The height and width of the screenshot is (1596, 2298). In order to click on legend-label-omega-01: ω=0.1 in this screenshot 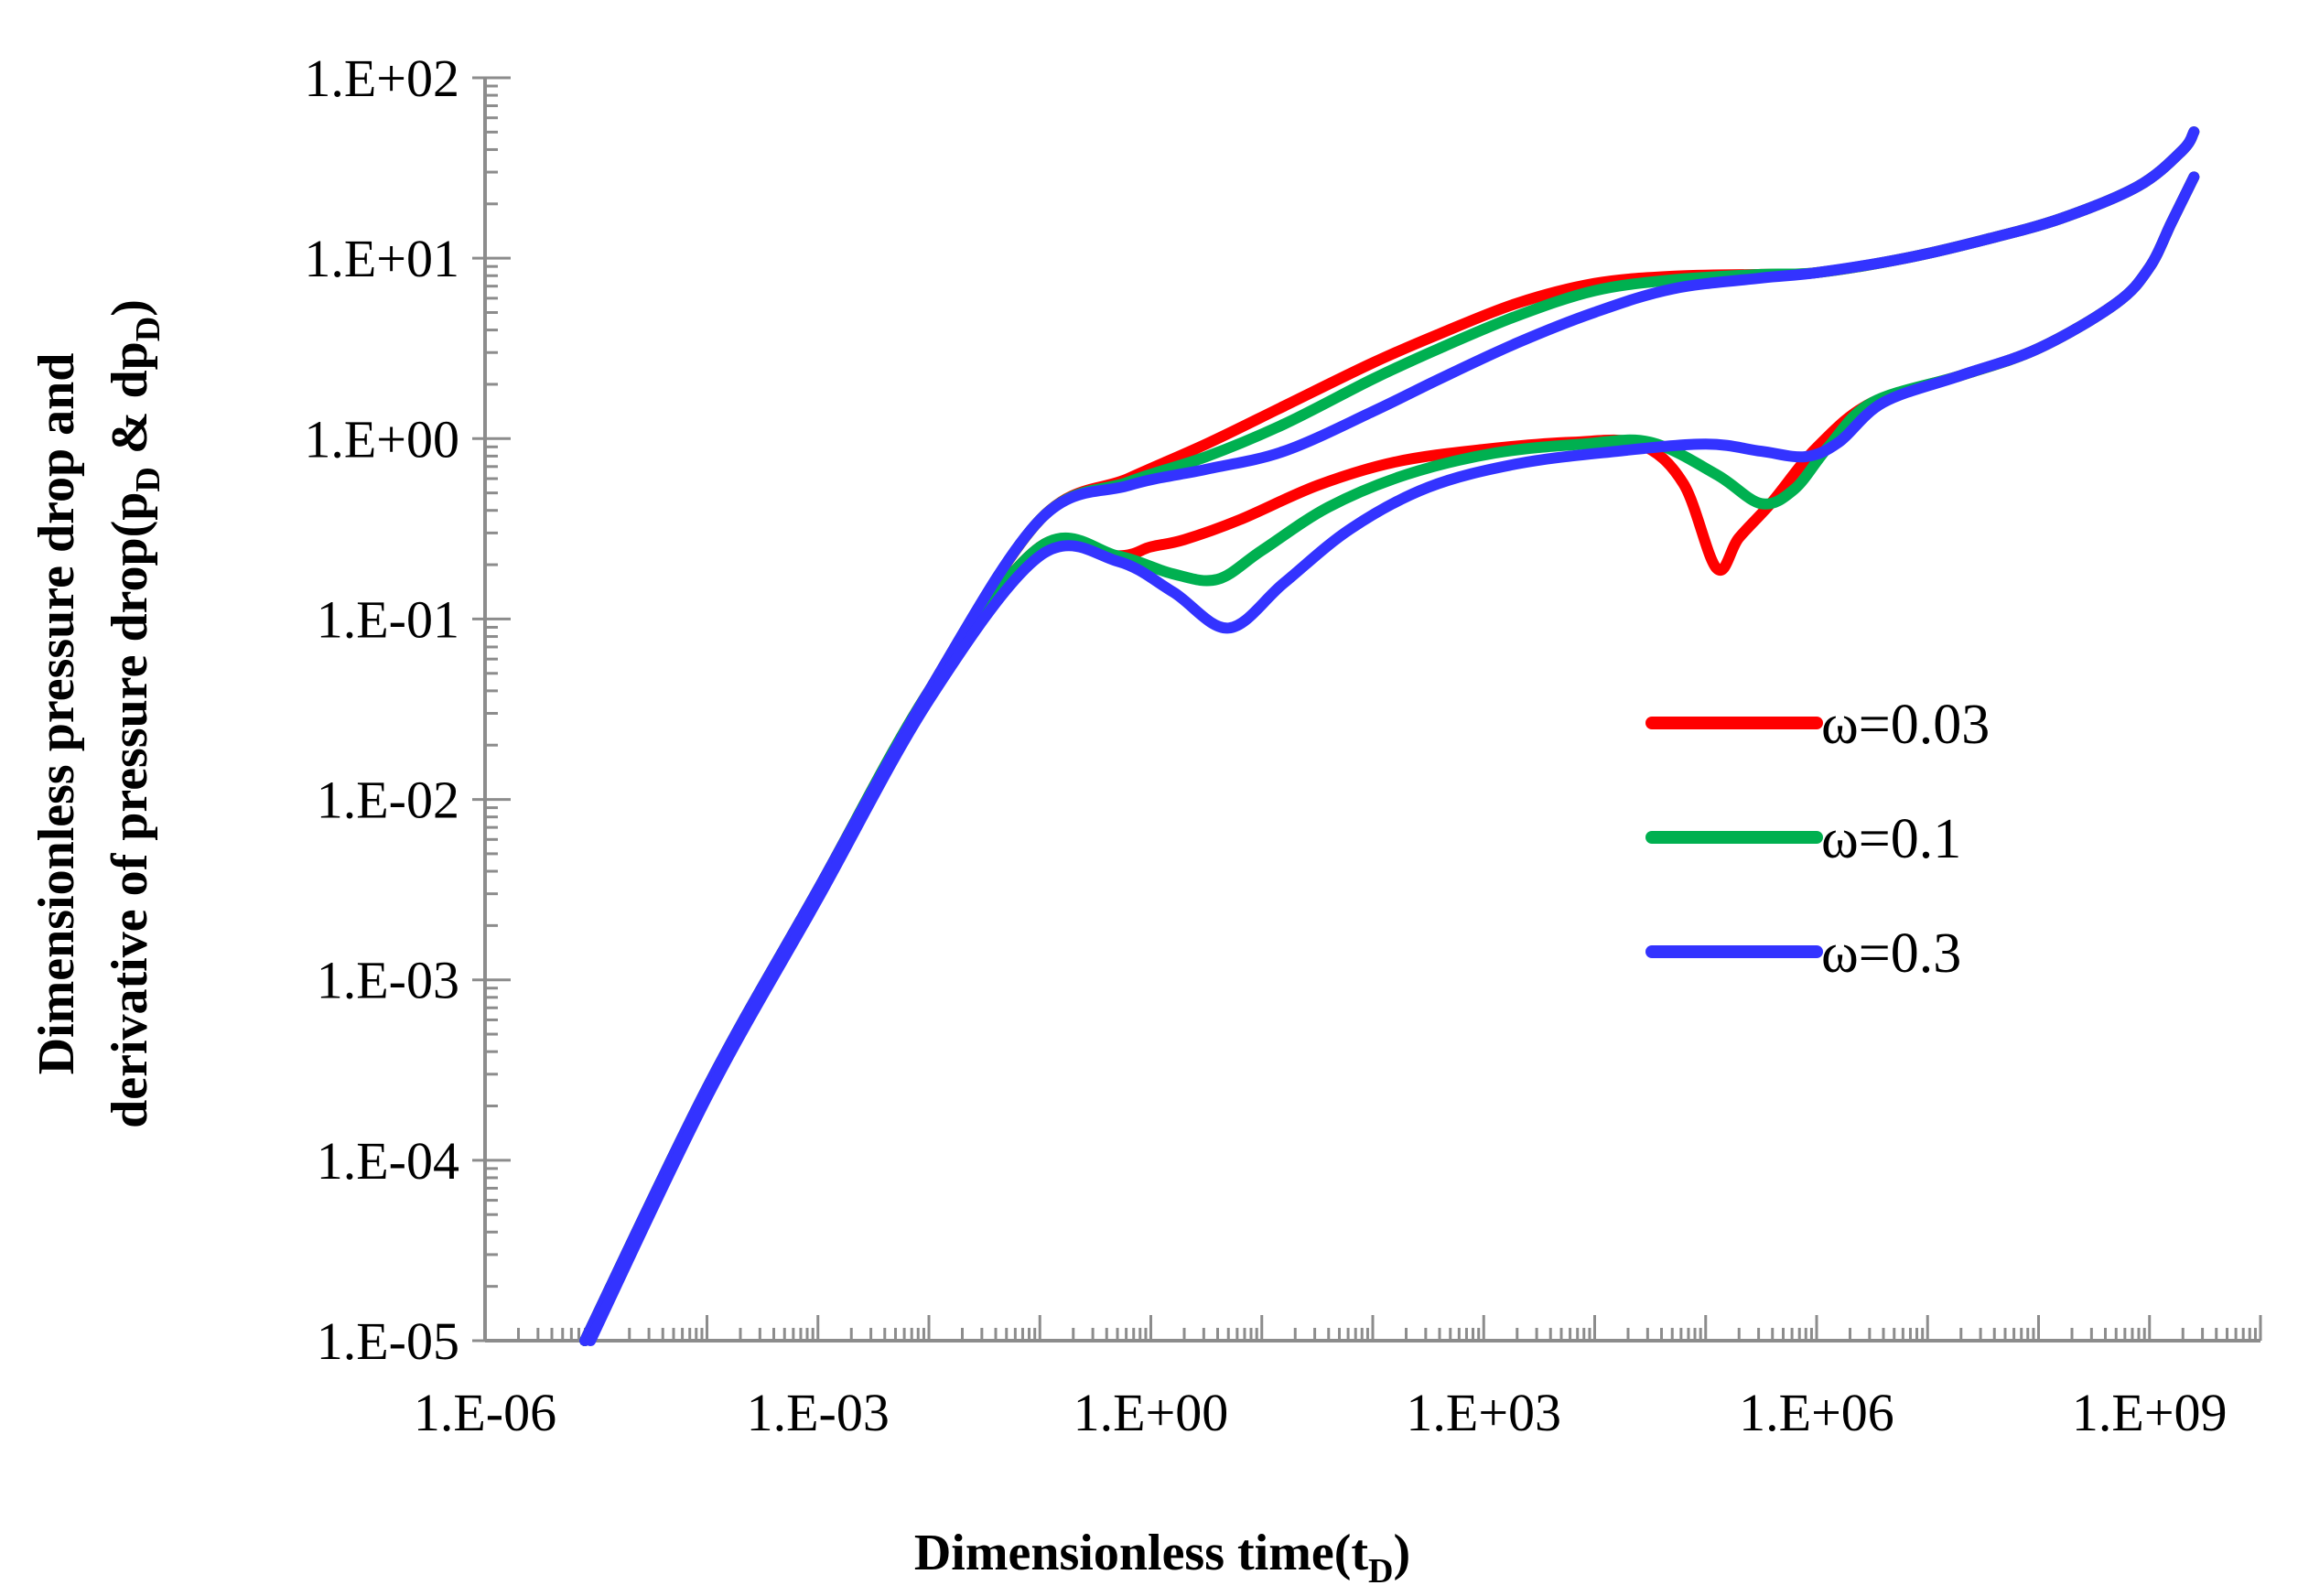, I will do `click(1891, 839)`.